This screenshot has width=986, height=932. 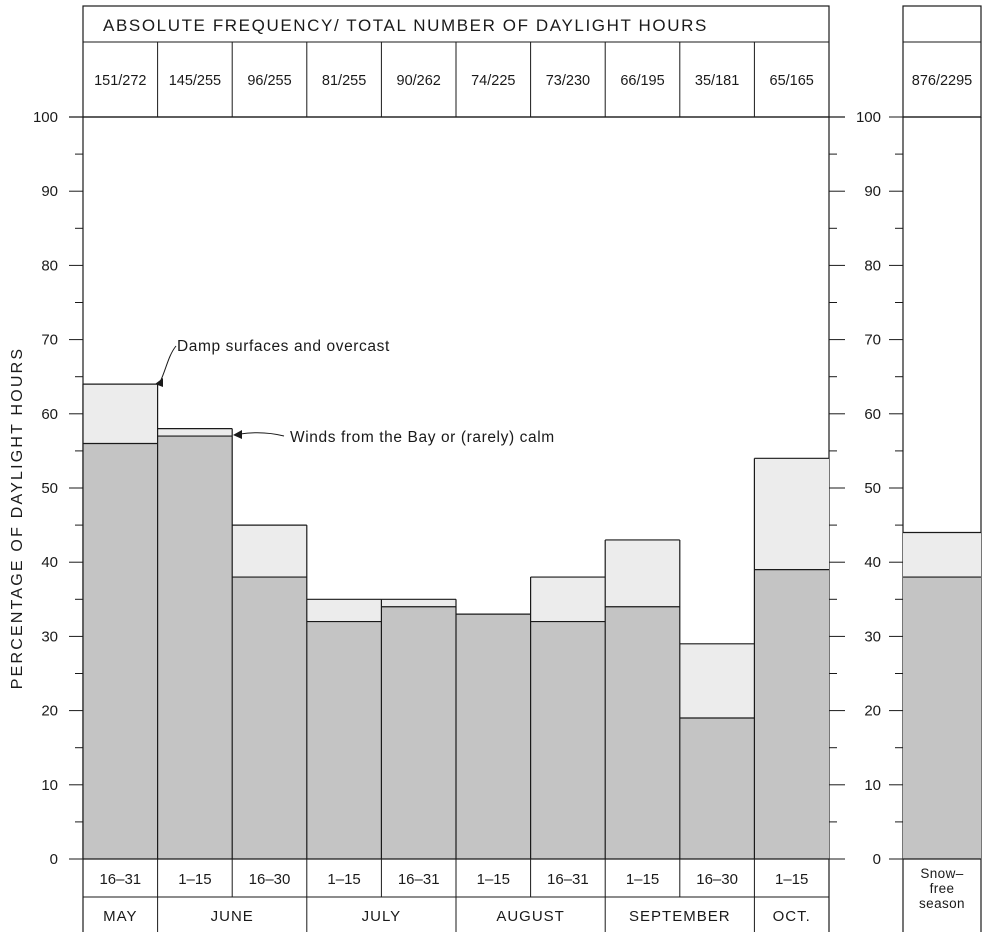 What do you see at coordinates (942, 555) in the screenshot?
I see `side-bar-damp-overcast` at bounding box center [942, 555].